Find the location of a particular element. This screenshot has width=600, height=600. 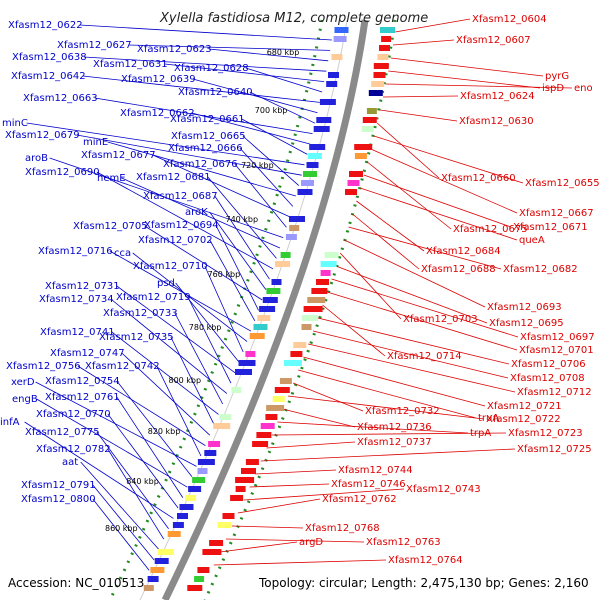

forward-gene-label: infA is located at coordinates (10, 422).